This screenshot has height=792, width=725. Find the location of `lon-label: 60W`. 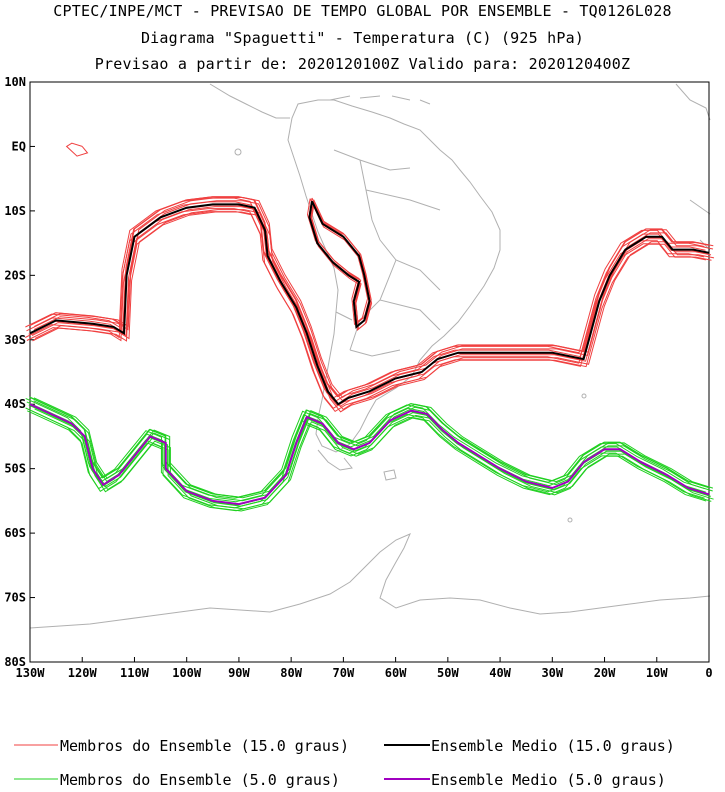

lon-label: 60W is located at coordinates (396, 673).